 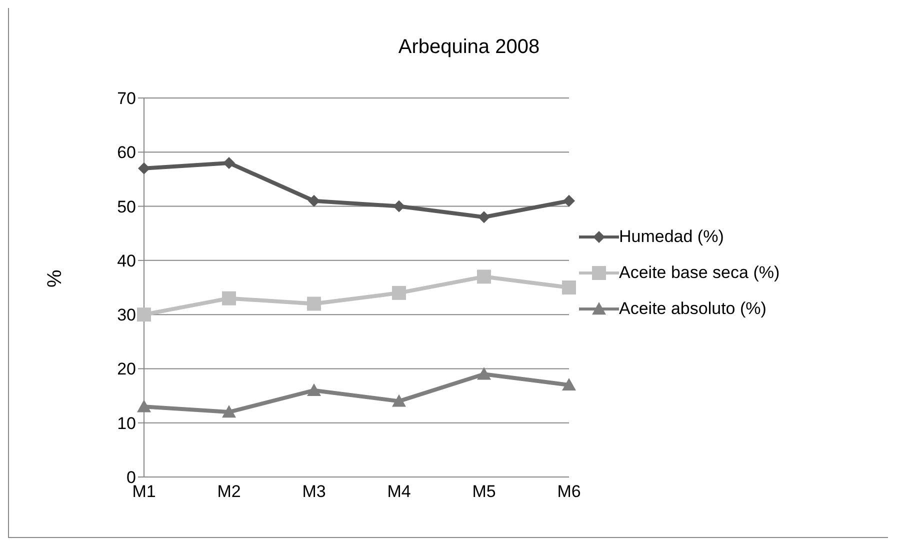 What do you see at coordinates (229, 492) in the screenshot?
I see `x-tick-label: M2` at bounding box center [229, 492].